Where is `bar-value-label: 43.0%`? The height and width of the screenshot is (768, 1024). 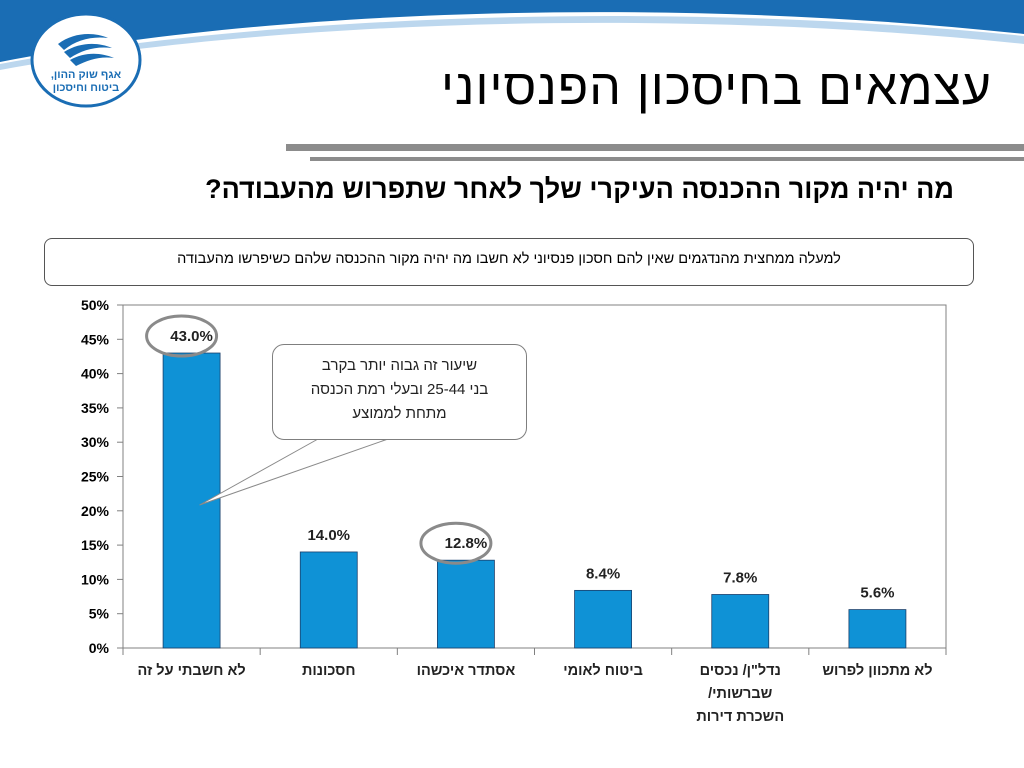 bar-value-label: 43.0% is located at coordinates (191, 336).